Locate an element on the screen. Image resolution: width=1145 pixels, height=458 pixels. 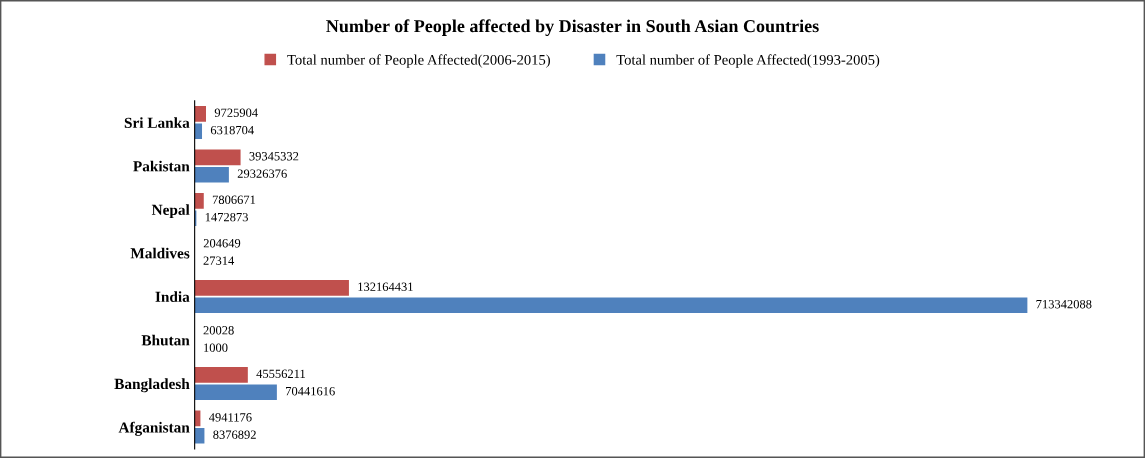
y-tick-label: Maldives is located at coordinates (160, 253).